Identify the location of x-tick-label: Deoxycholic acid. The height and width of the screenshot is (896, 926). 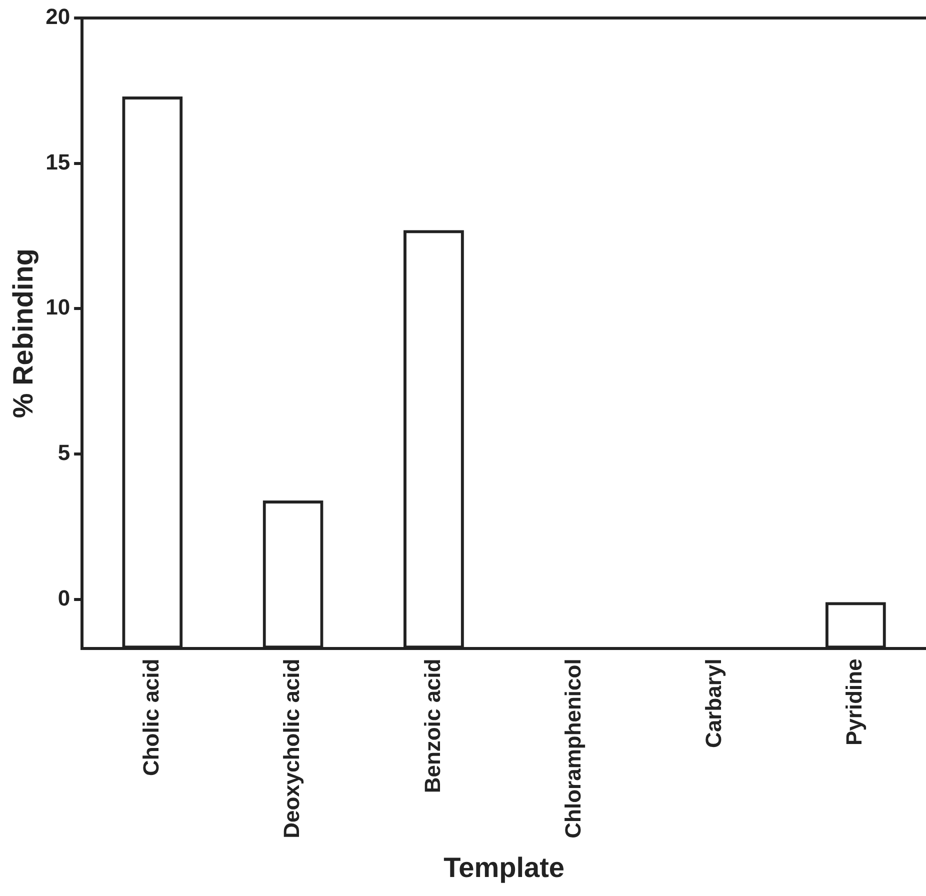
(291, 748).